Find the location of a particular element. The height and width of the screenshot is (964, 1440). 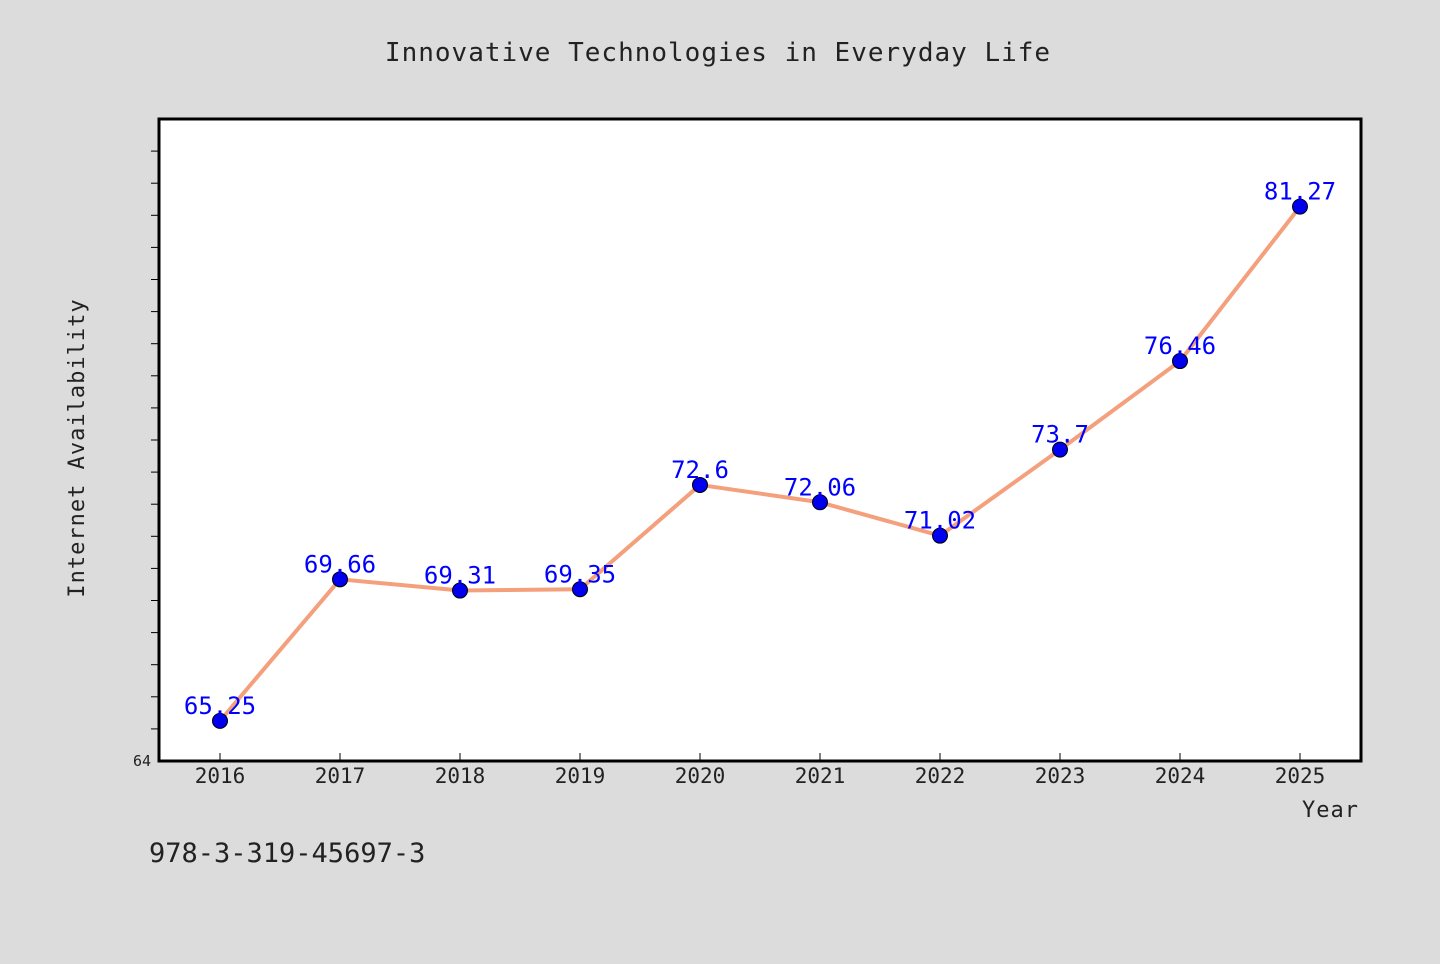

y-axis-label: Internet Availability is located at coordinates (77, 447).